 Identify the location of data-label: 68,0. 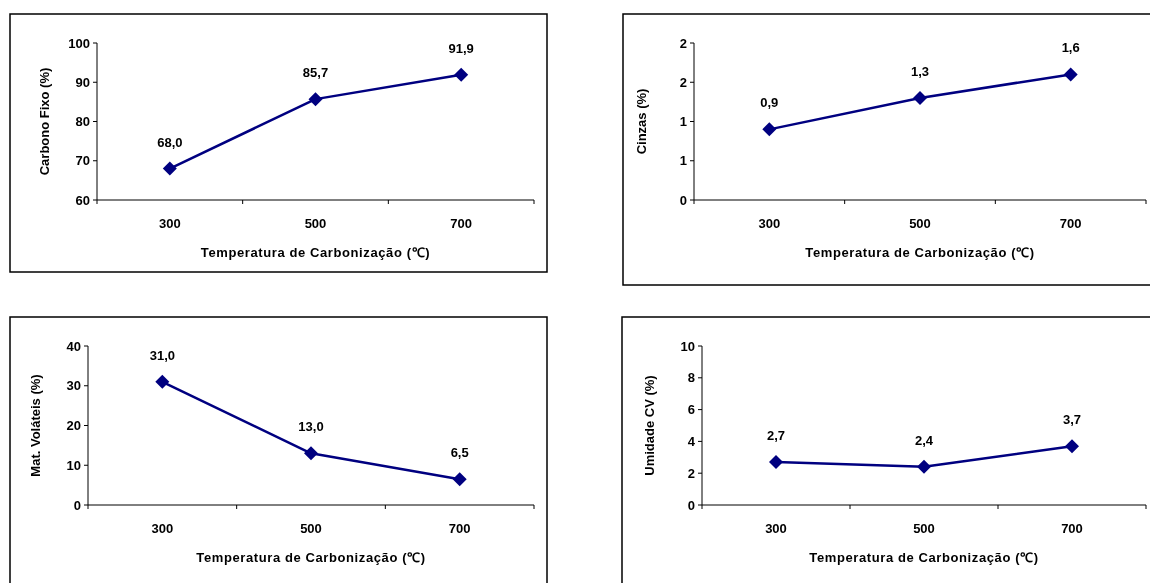
(170, 142).